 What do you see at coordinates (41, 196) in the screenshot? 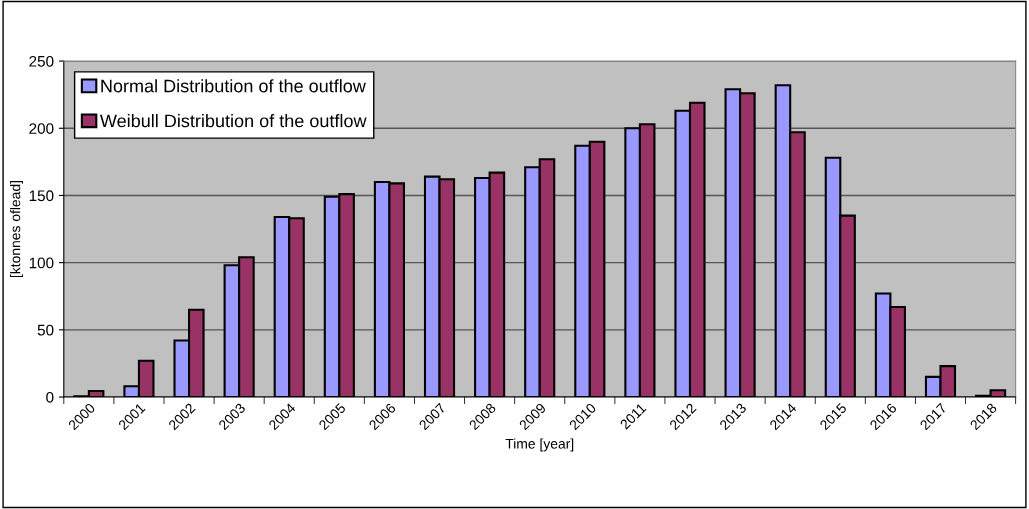
I see `y-tick-label: 150` at bounding box center [41, 196].